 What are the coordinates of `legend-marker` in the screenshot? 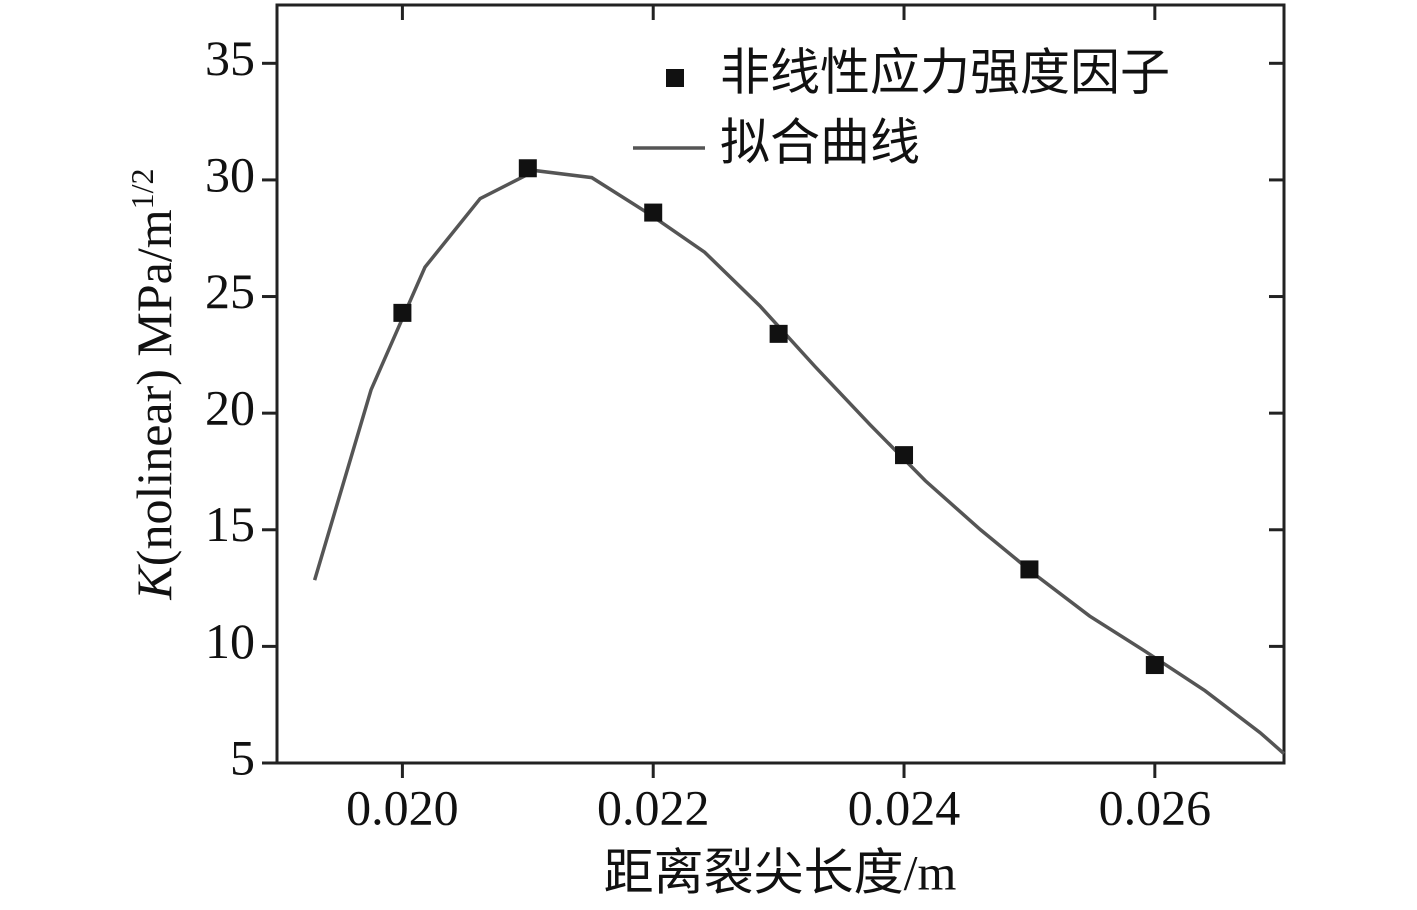 It's located at (675, 78).